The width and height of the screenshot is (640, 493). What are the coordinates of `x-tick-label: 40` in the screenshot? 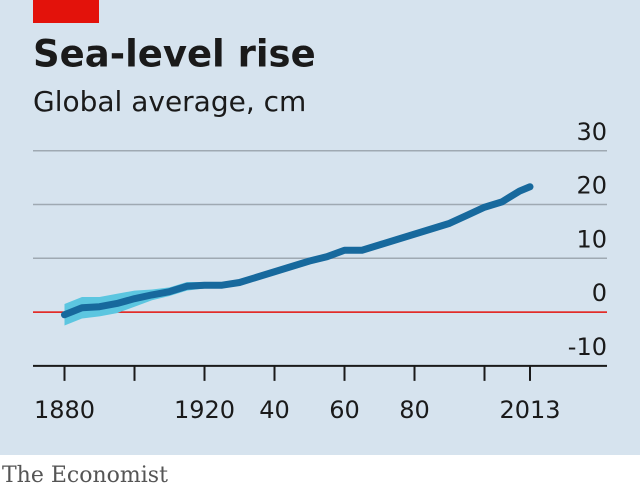 It's located at (274, 410).